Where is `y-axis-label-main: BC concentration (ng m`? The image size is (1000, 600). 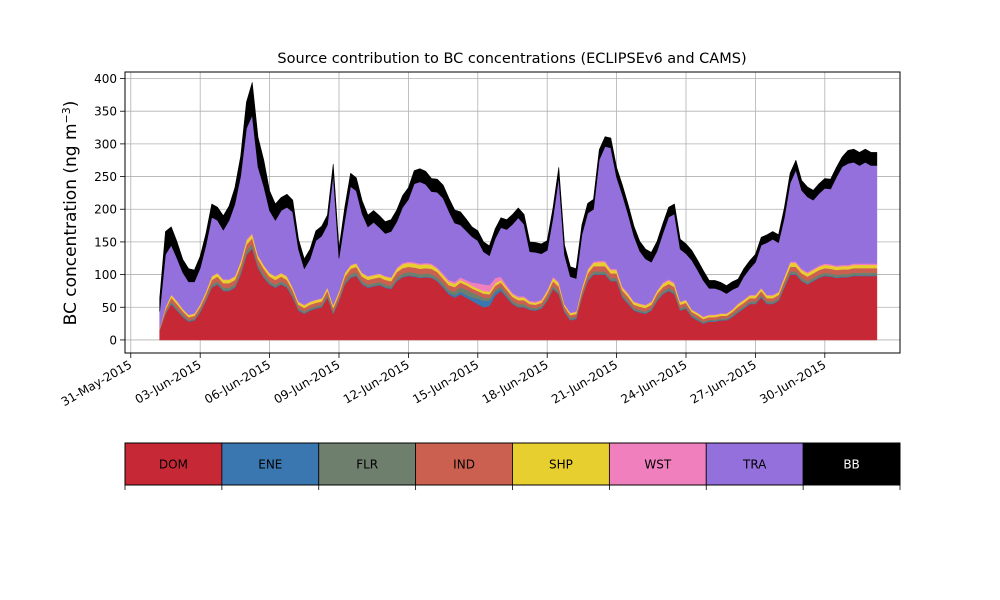 y-axis-label-main: BC concentration (ng m is located at coordinates (71, 224).